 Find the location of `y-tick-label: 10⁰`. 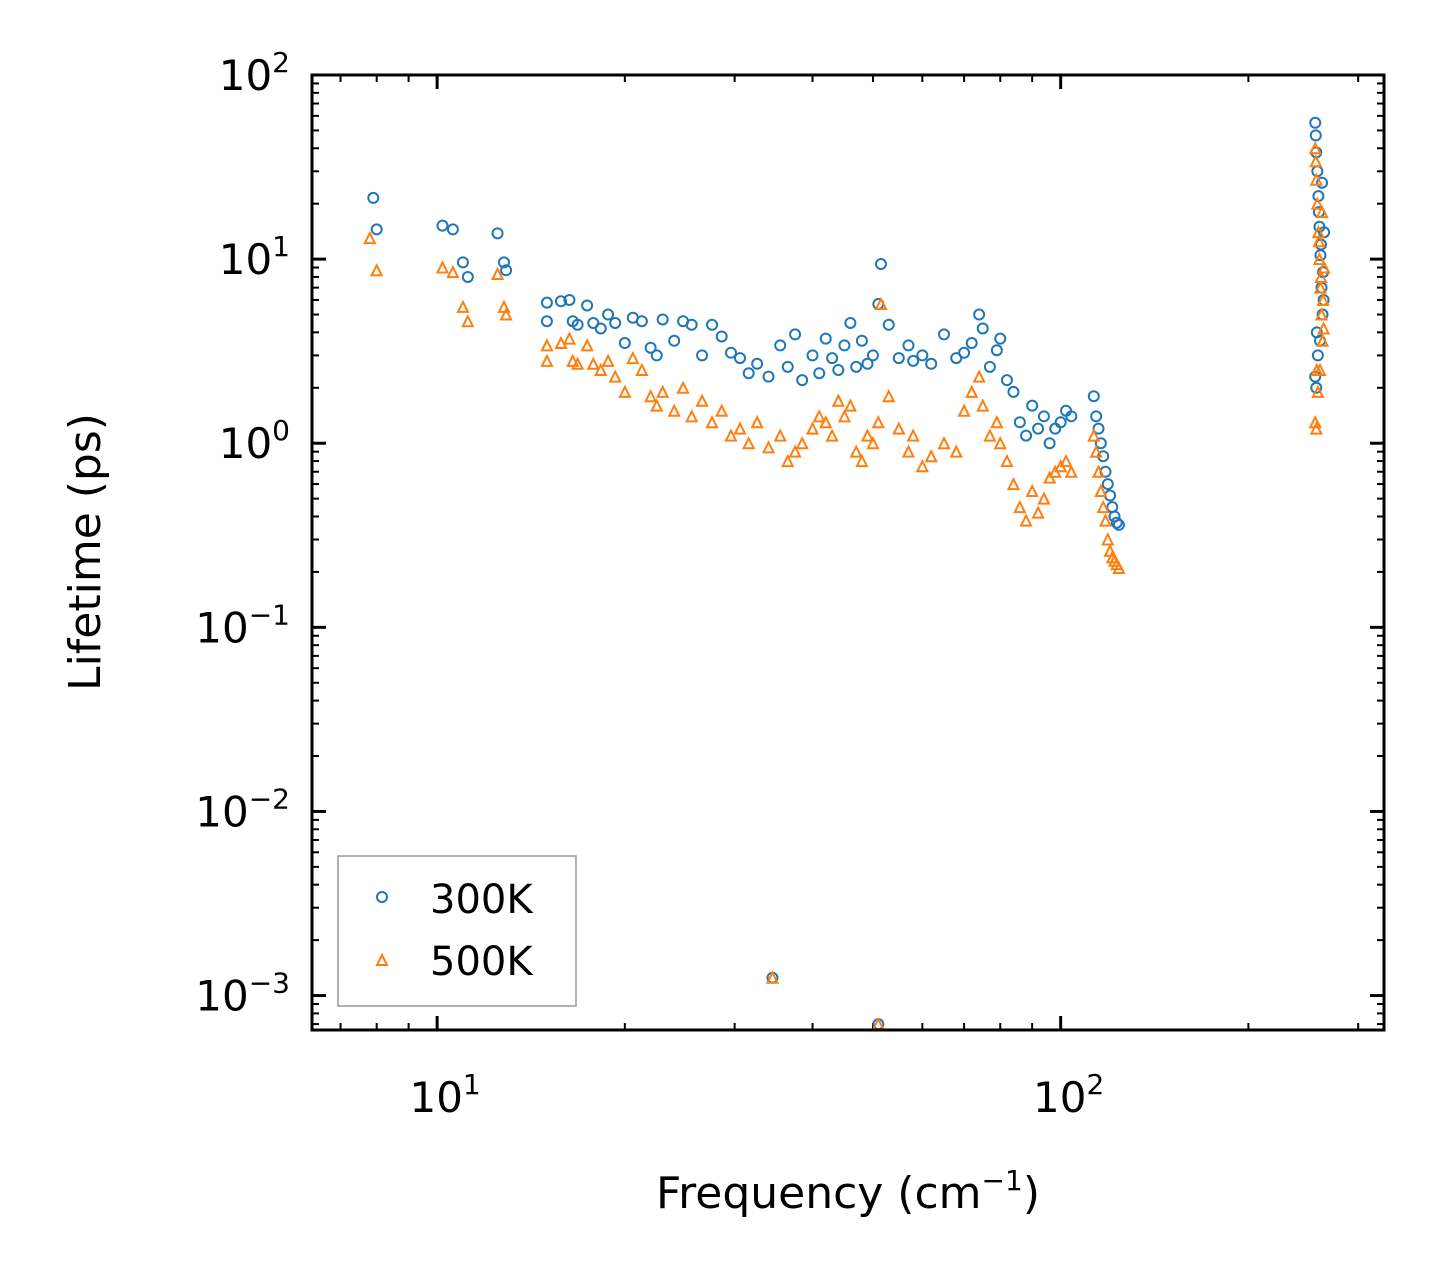

y-tick-label: 10⁰ is located at coordinates (254, 441).